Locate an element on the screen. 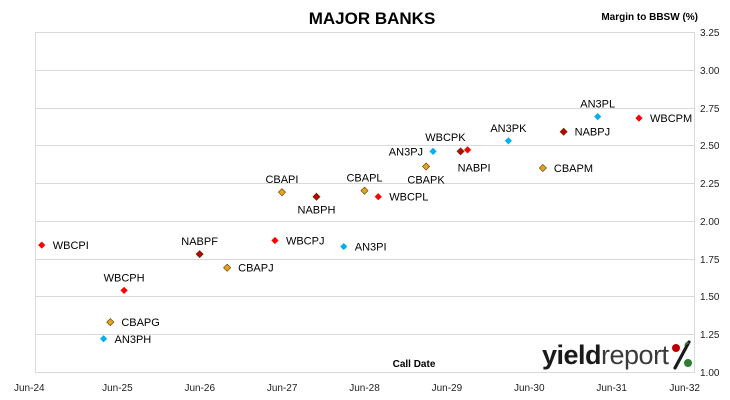  brand-wordmark: yieldreport is located at coordinates (605, 355).